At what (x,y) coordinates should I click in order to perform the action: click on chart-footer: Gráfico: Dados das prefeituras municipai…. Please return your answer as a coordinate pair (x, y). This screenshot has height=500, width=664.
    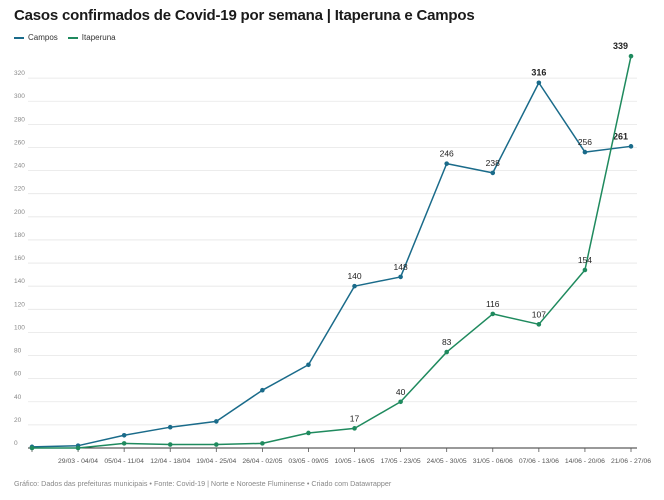
    Looking at the image, I should click on (203, 483).